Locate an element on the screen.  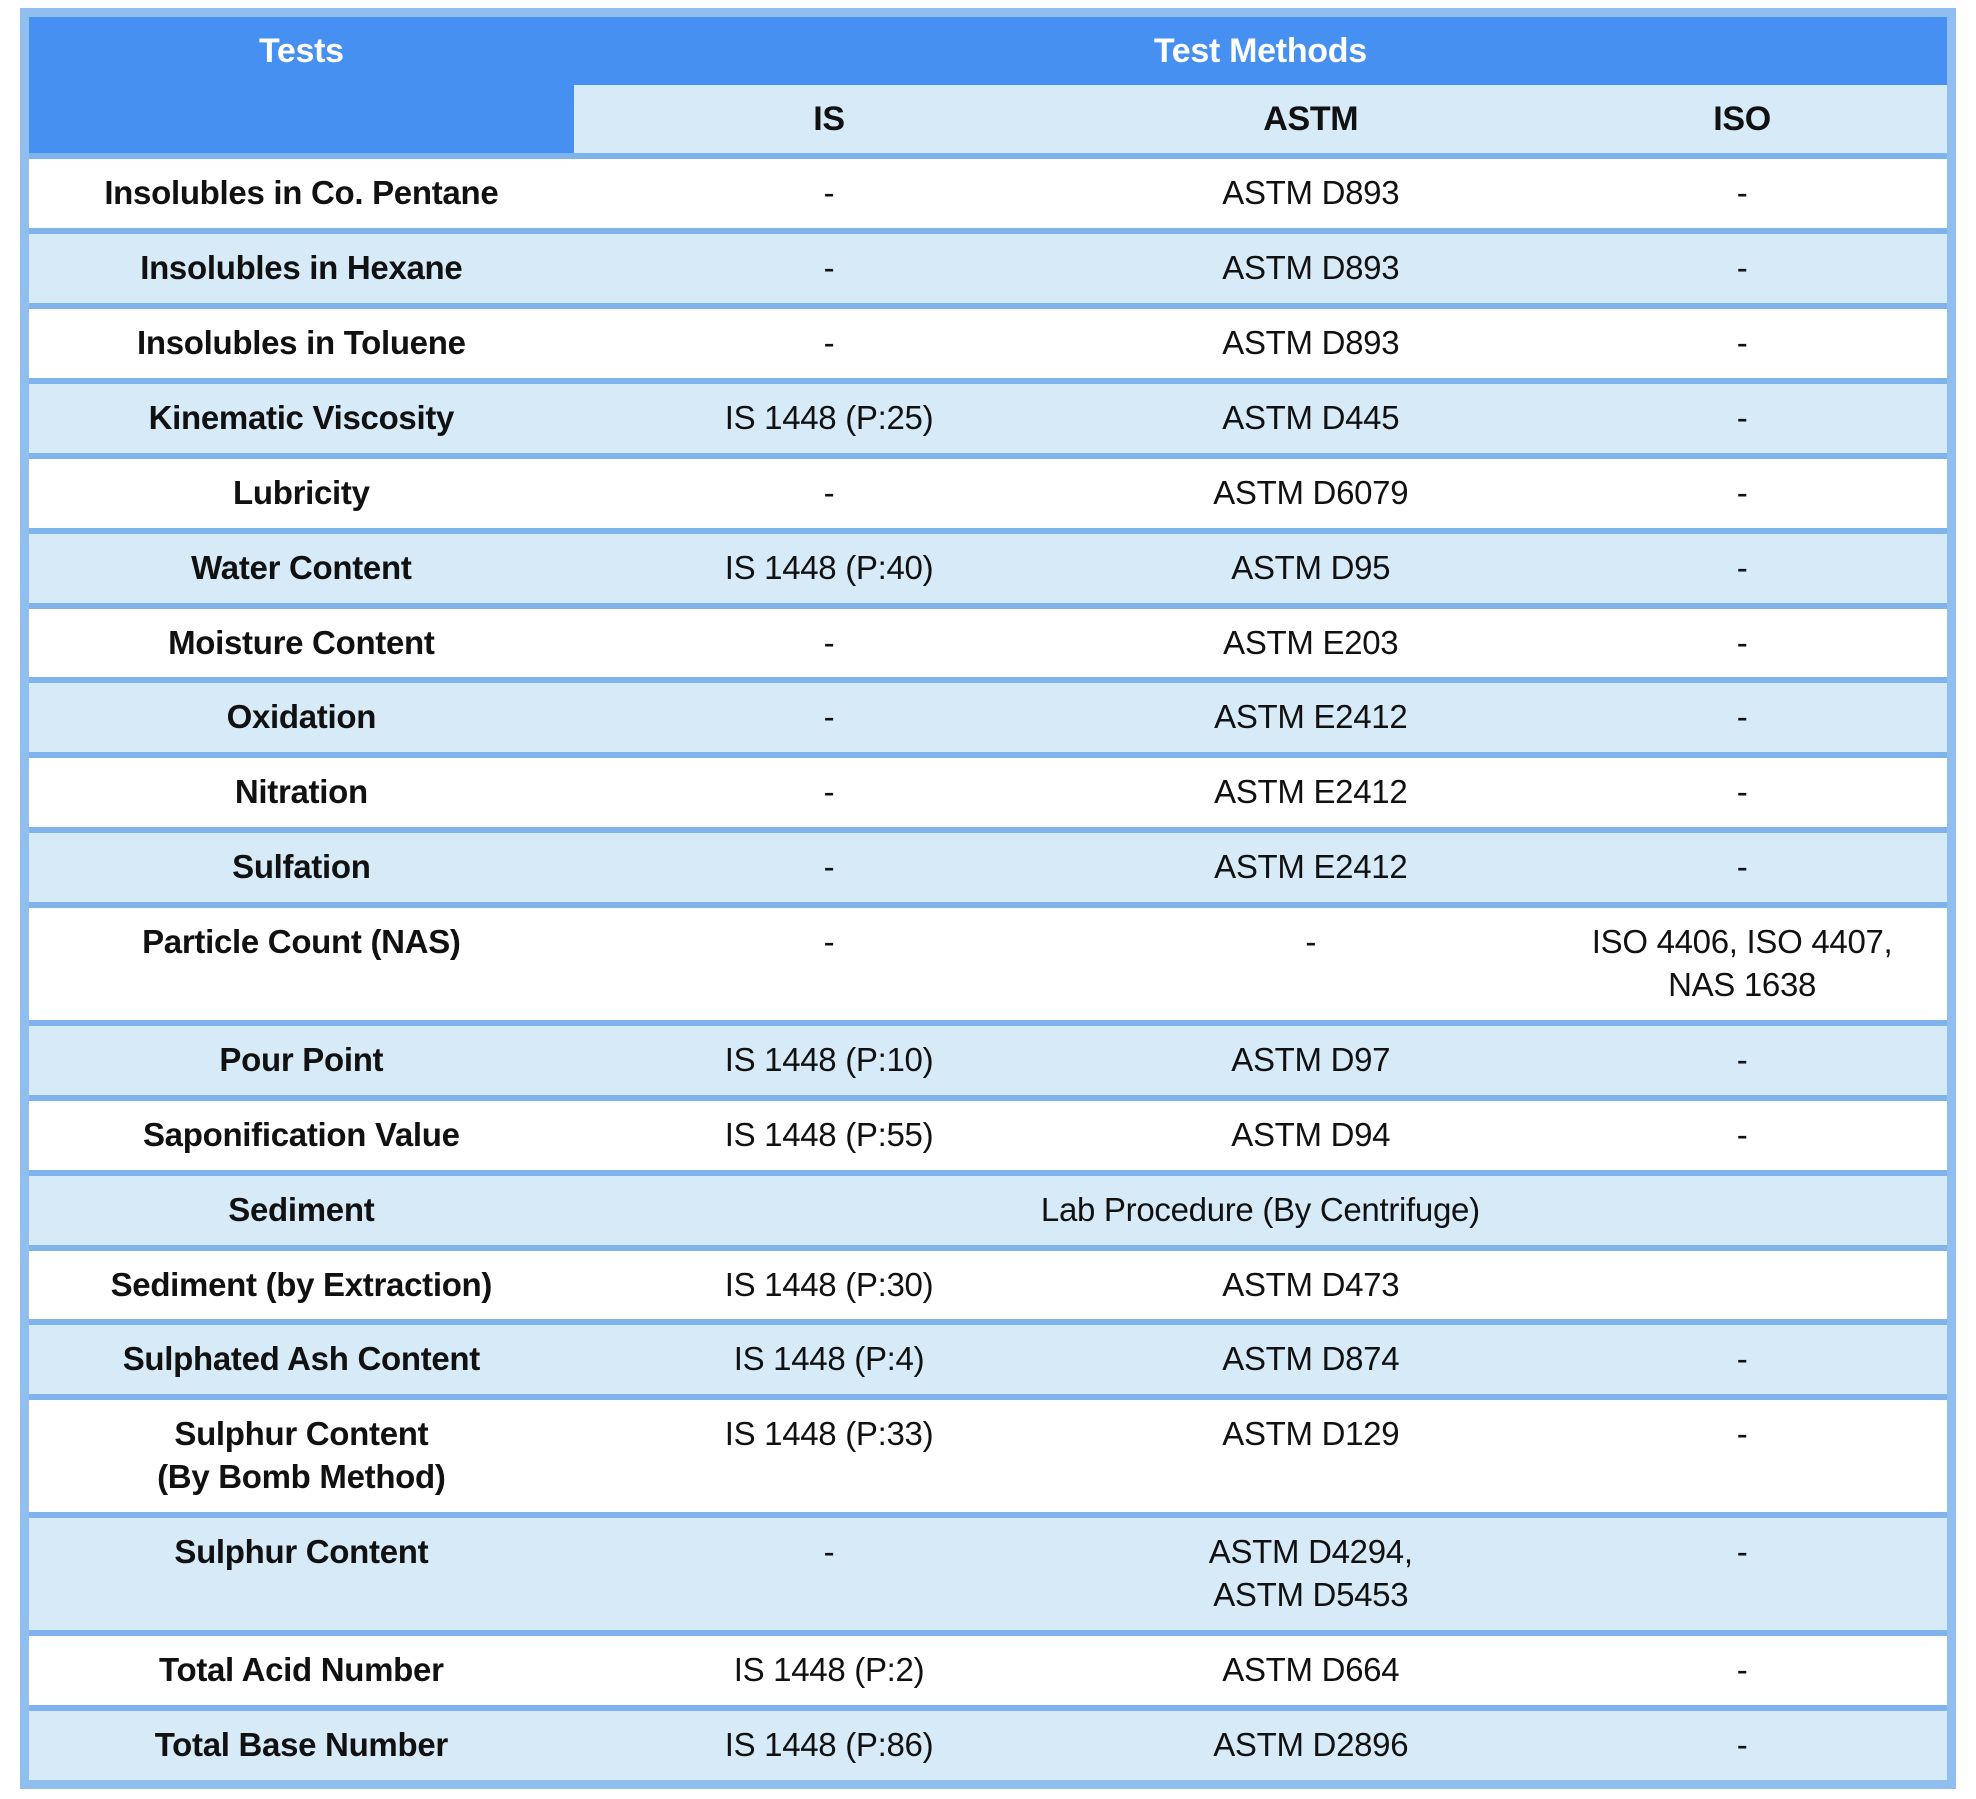
astm-cell: ASTM D94 is located at coordinates (1311, 1133).